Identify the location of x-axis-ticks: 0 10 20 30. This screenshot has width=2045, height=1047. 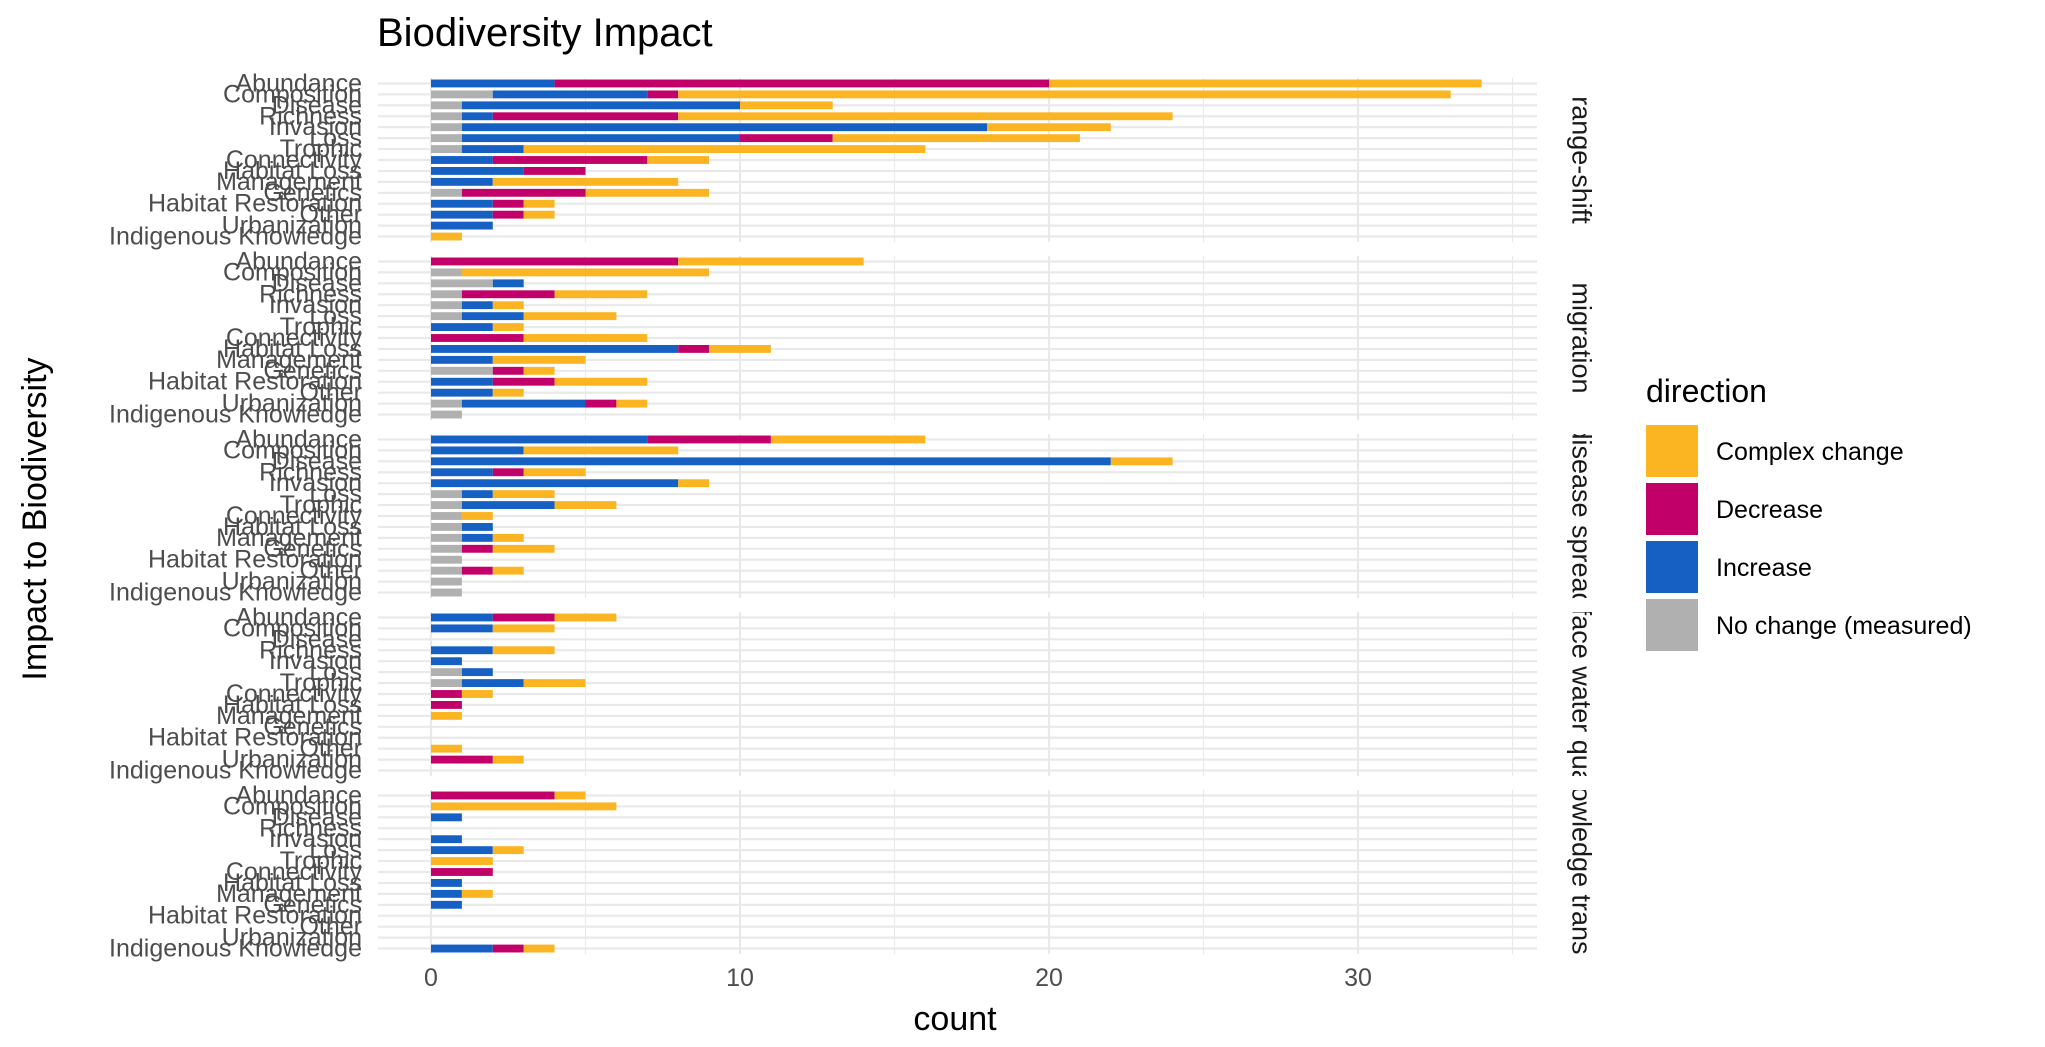
(898, 978).